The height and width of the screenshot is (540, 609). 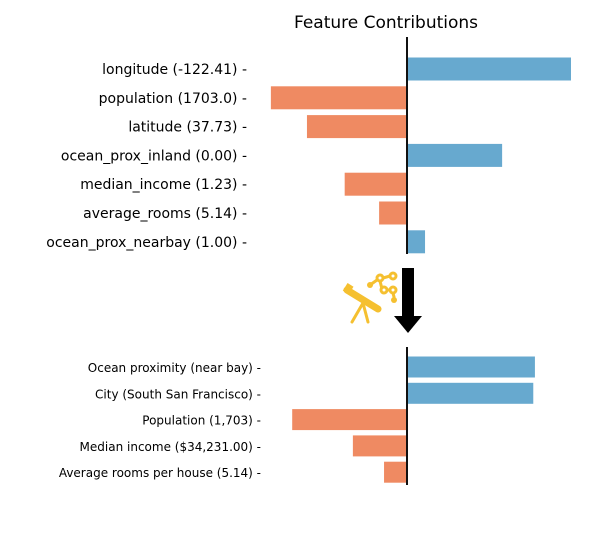 What do you see at coordinates (174, 70) in the screenshot?
I see `tick-label-0: longitude (-122.41) -` at bounding box center [174, 70].